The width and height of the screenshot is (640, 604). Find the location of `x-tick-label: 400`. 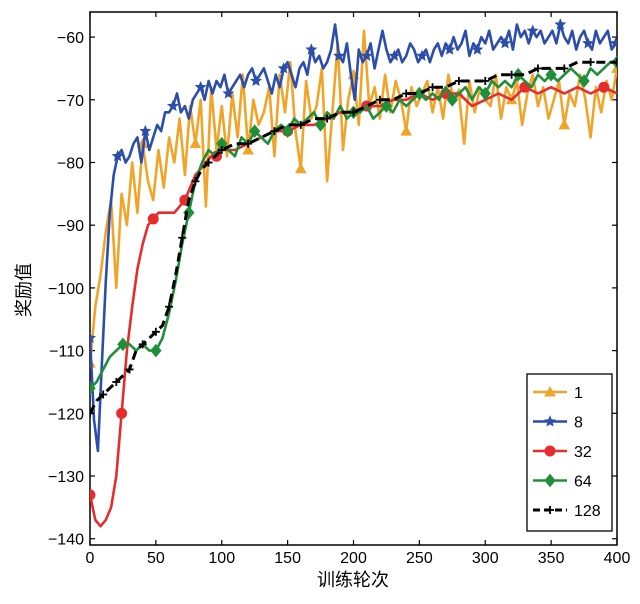

x-tick-label: 400 is located at coordinates (617, 558).